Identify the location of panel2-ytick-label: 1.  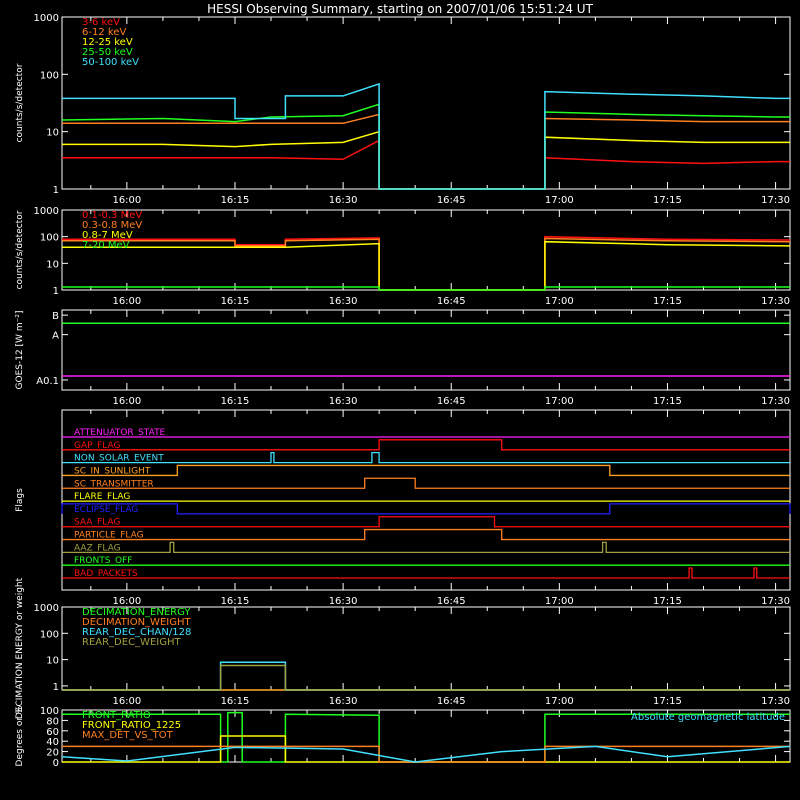
(56, 291).